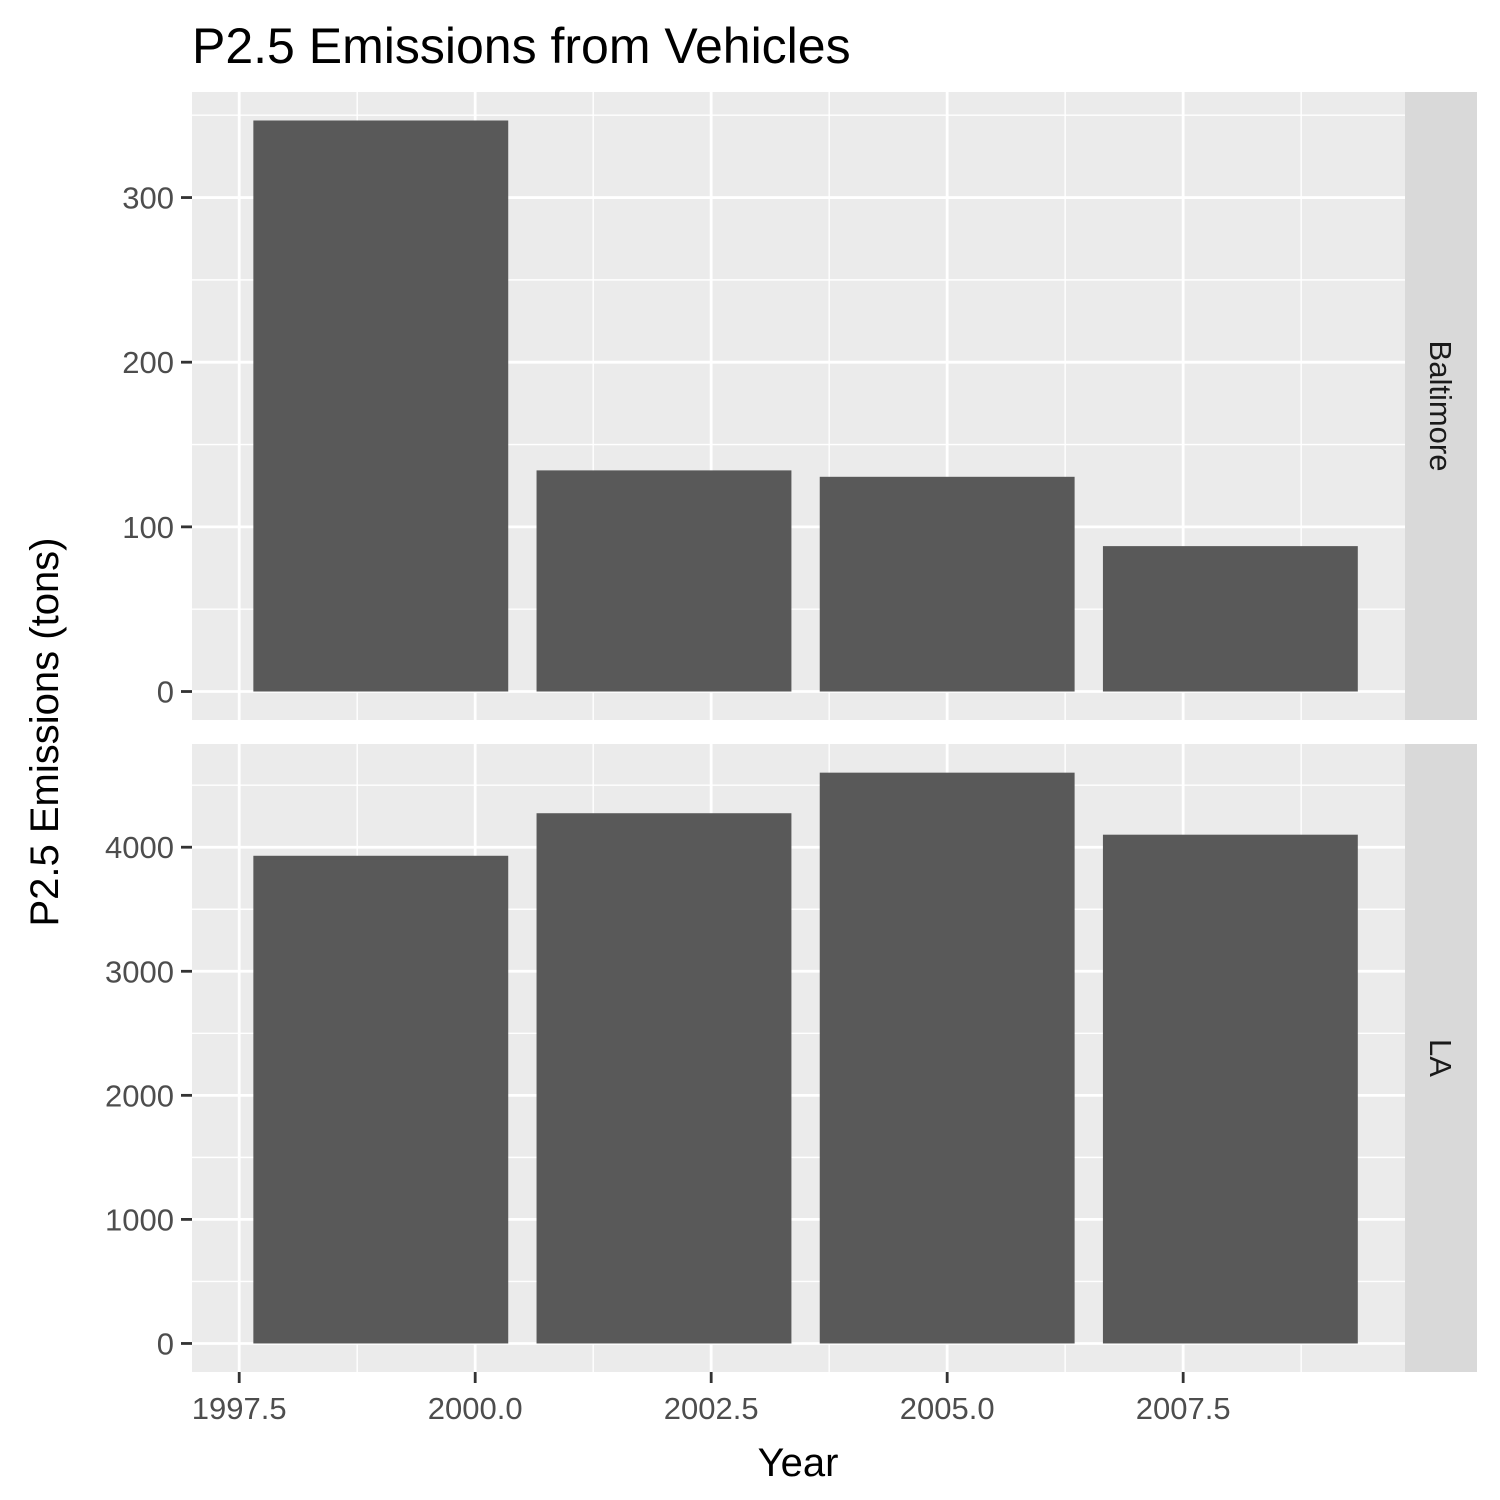  What do you see at coordinates (45, 731) in the screenshot?
I see `y-axis-title: P2.5 Emissions (tons)` at bounding box center [45, 731].